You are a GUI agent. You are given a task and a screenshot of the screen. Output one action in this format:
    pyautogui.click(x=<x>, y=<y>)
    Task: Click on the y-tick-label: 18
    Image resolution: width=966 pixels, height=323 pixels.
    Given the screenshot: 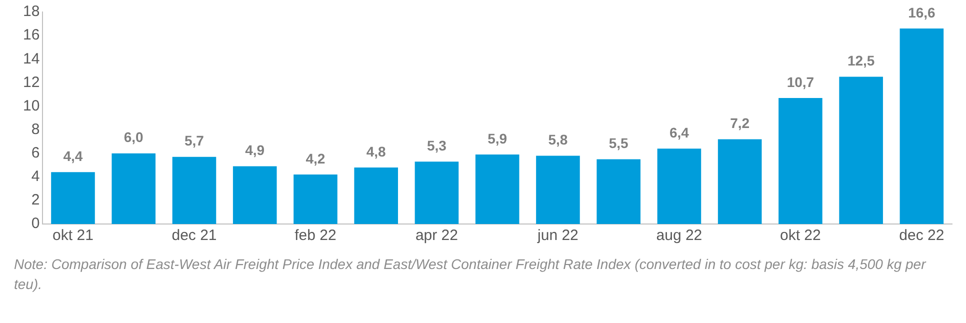 What is the action you would take?
    pyautogui.click(x=31, y=11)
    